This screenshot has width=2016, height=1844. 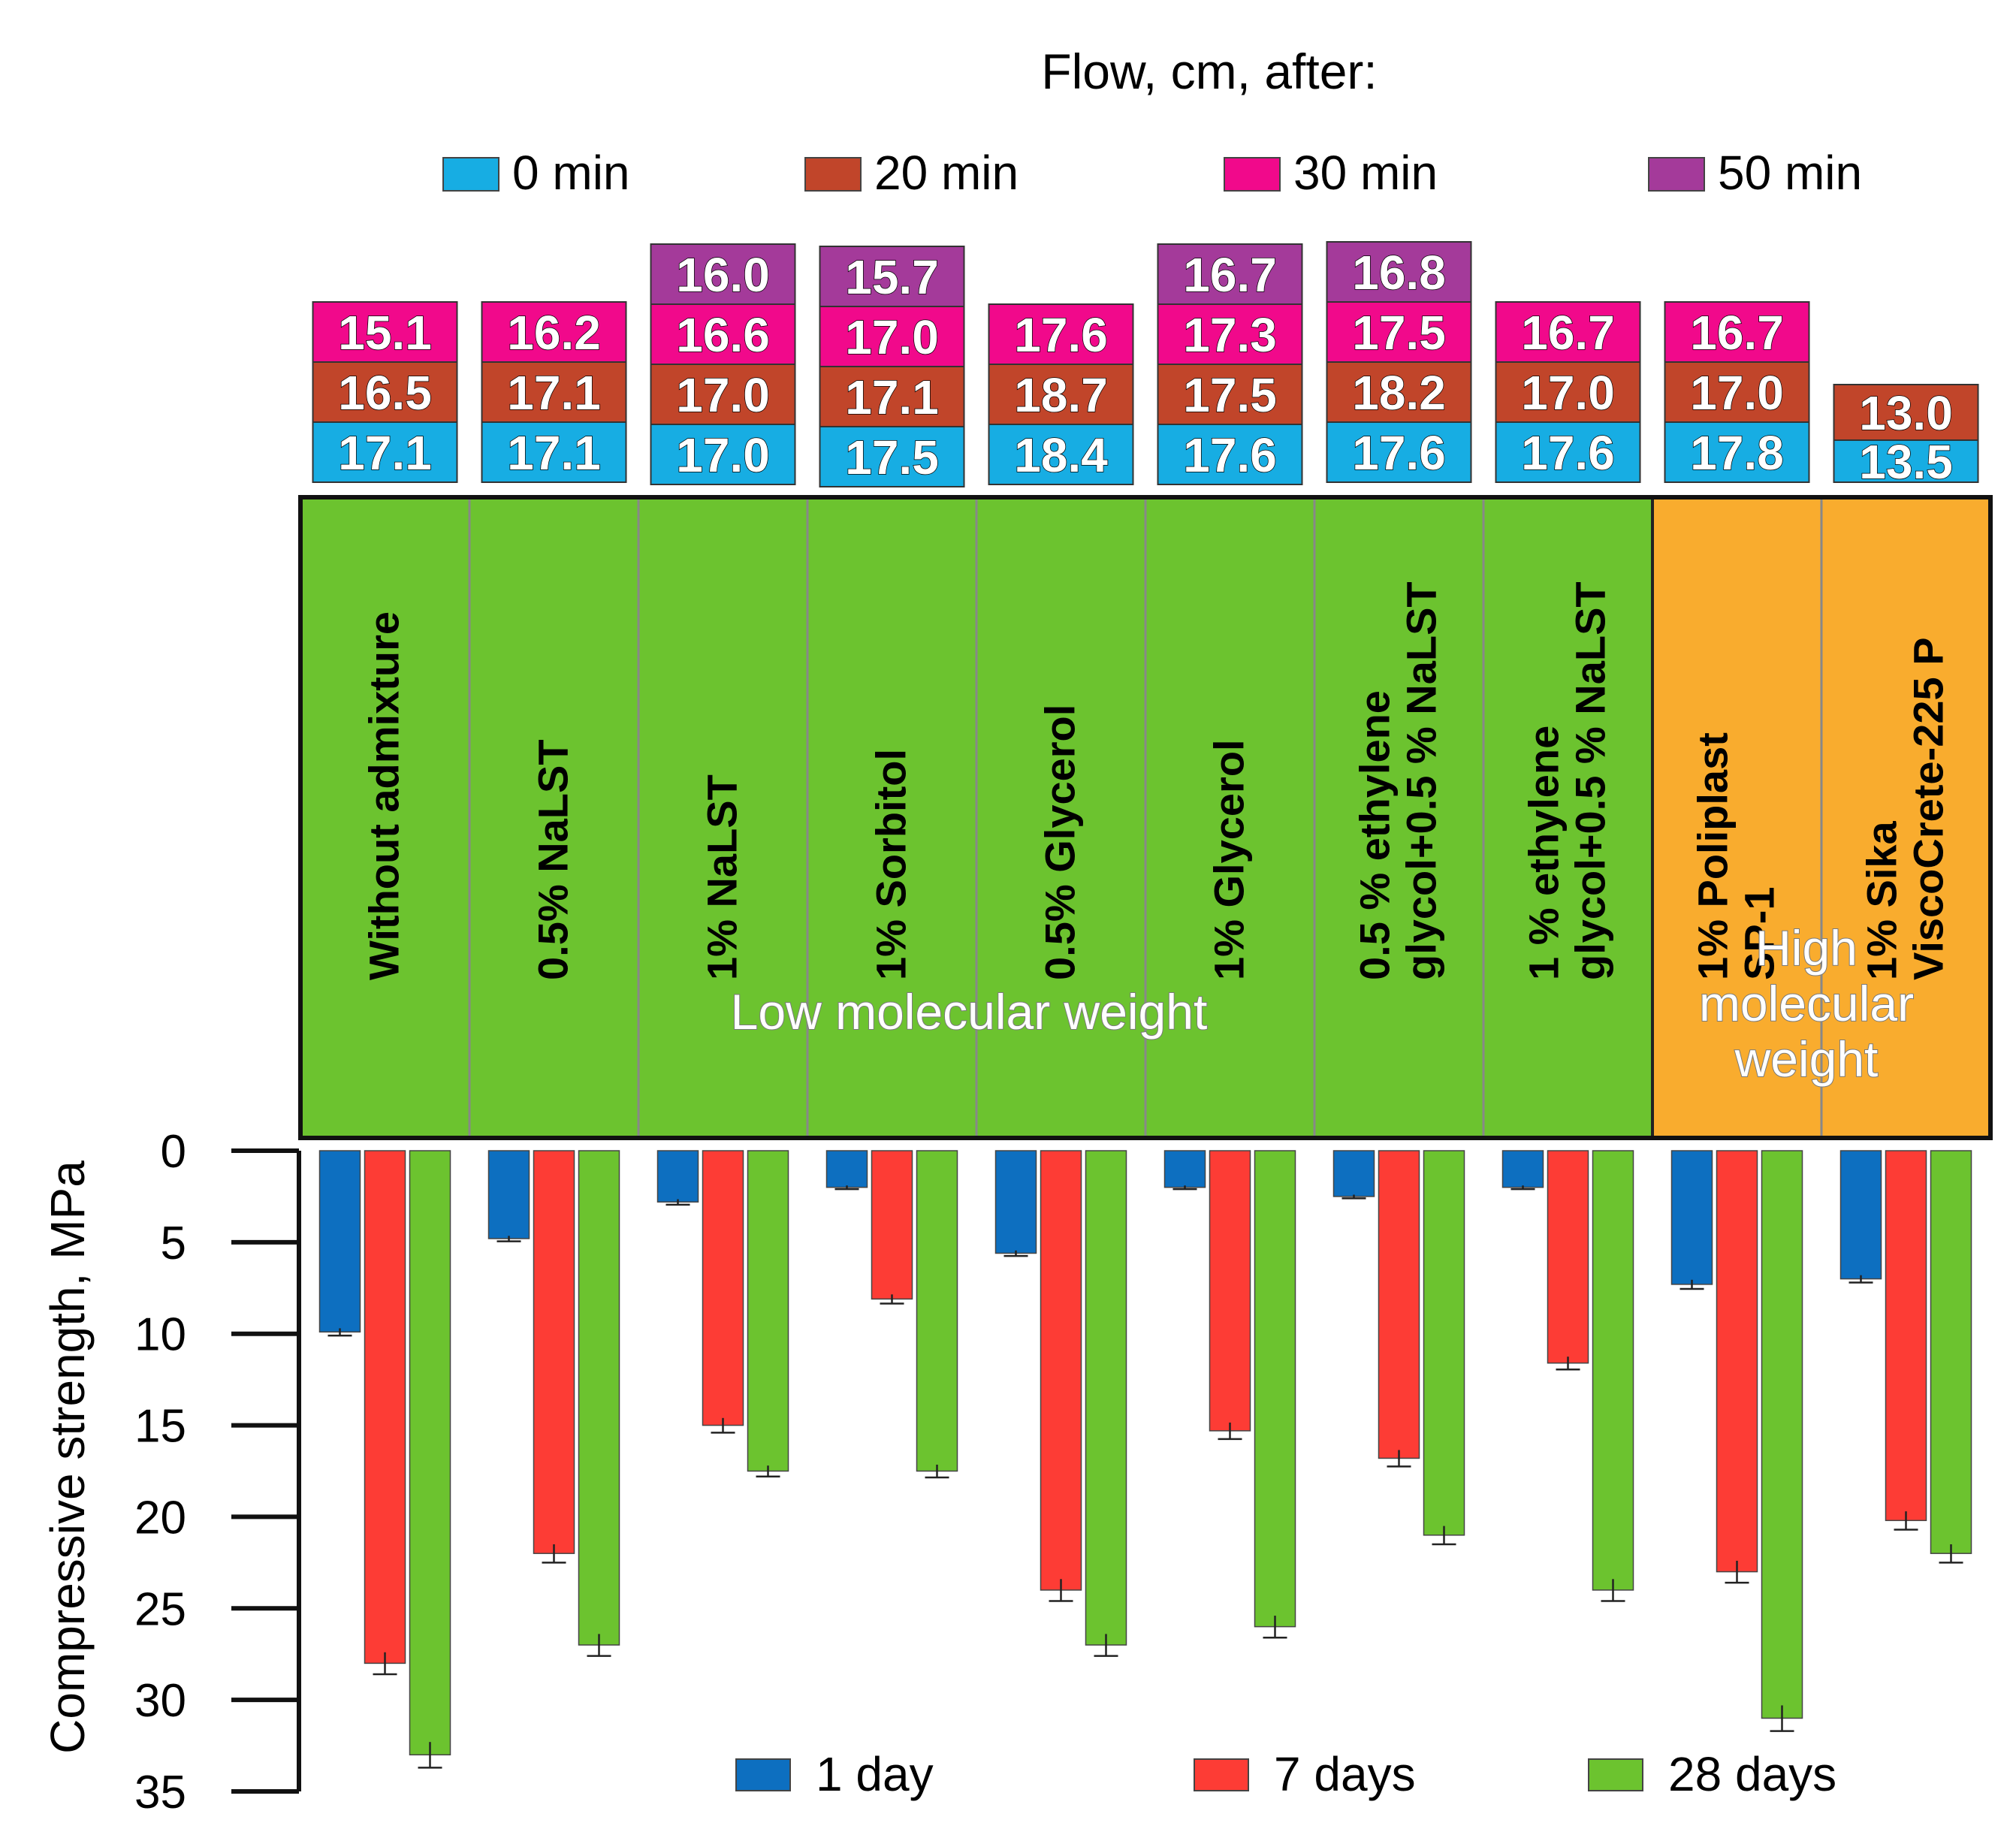 I want to click on flow-value-2-0: 17.0, so click(x=723, y=455).